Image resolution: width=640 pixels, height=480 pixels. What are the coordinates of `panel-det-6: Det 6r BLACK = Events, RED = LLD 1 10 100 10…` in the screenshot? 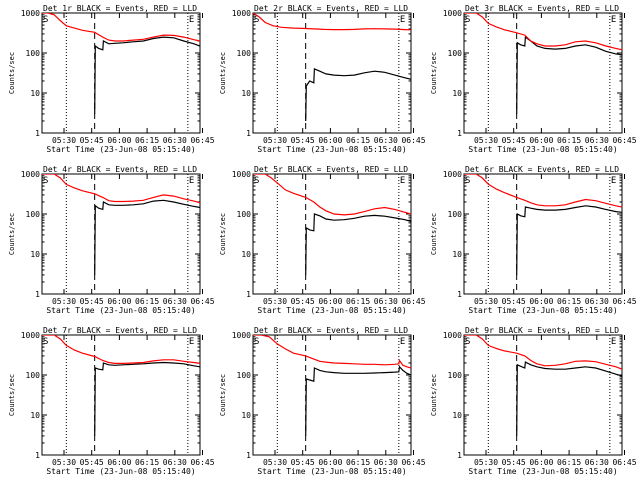 It's located at (533, 240).